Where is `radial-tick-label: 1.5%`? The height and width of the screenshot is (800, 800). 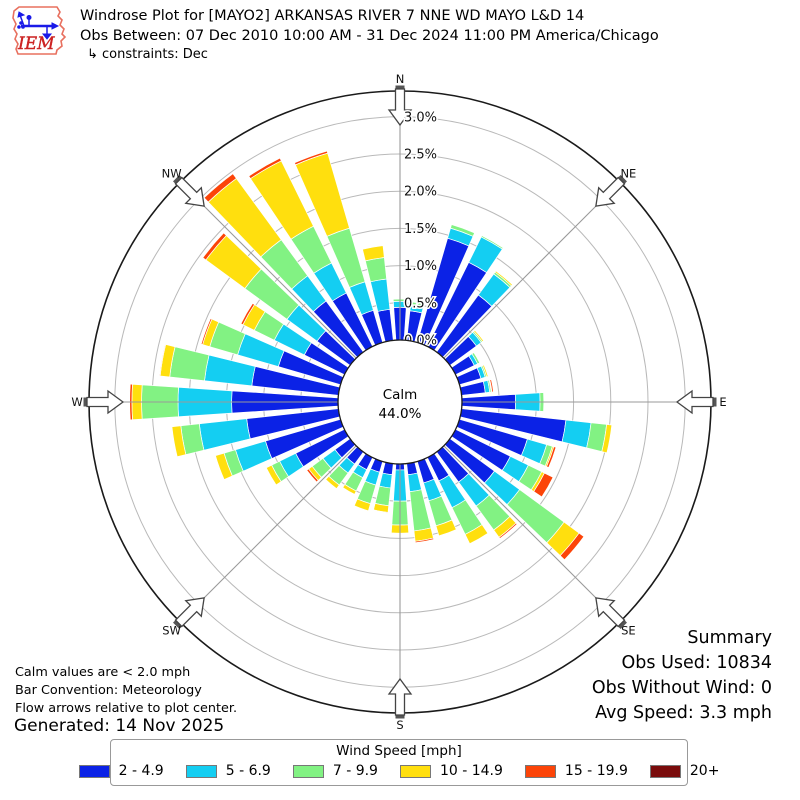
radial-tick-label: 1.5% is located at coordinates (420, 229).